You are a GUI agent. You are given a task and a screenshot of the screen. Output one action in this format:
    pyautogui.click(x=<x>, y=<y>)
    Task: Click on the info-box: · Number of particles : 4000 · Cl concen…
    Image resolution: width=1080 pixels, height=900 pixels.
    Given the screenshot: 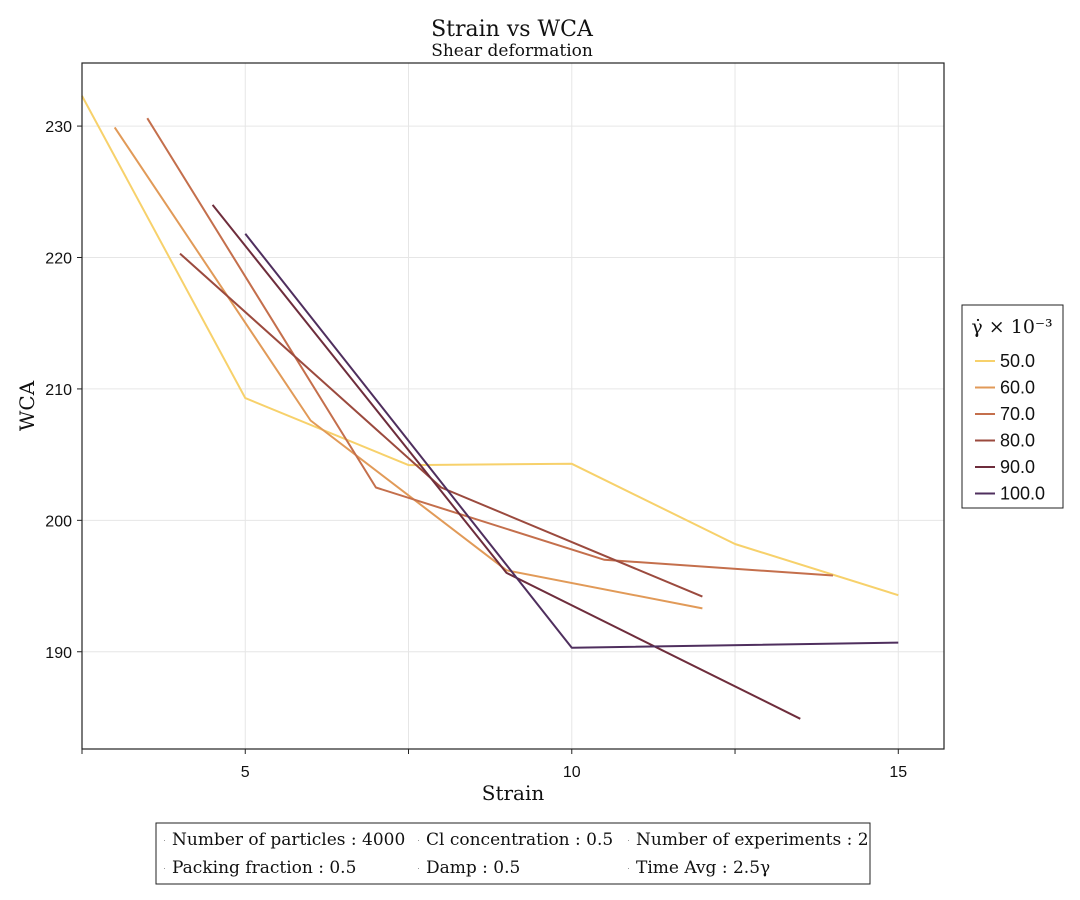 What is the action you would take?
    pyautogui.click(x=513, y=853)
    